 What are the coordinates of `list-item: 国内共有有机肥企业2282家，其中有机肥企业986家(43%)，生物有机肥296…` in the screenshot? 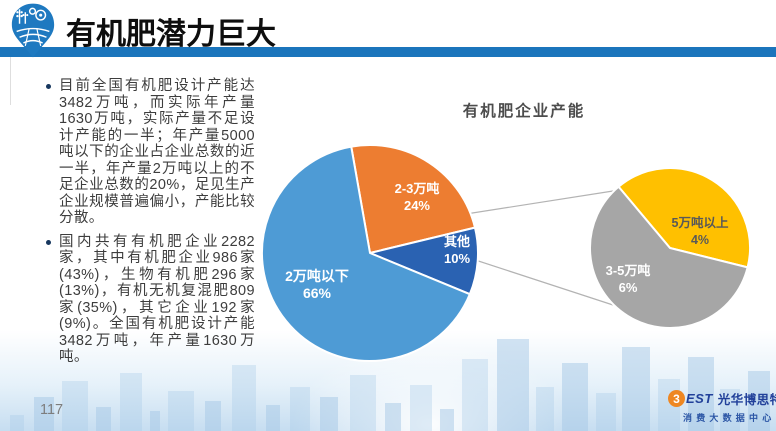 It's located at (153, 300).